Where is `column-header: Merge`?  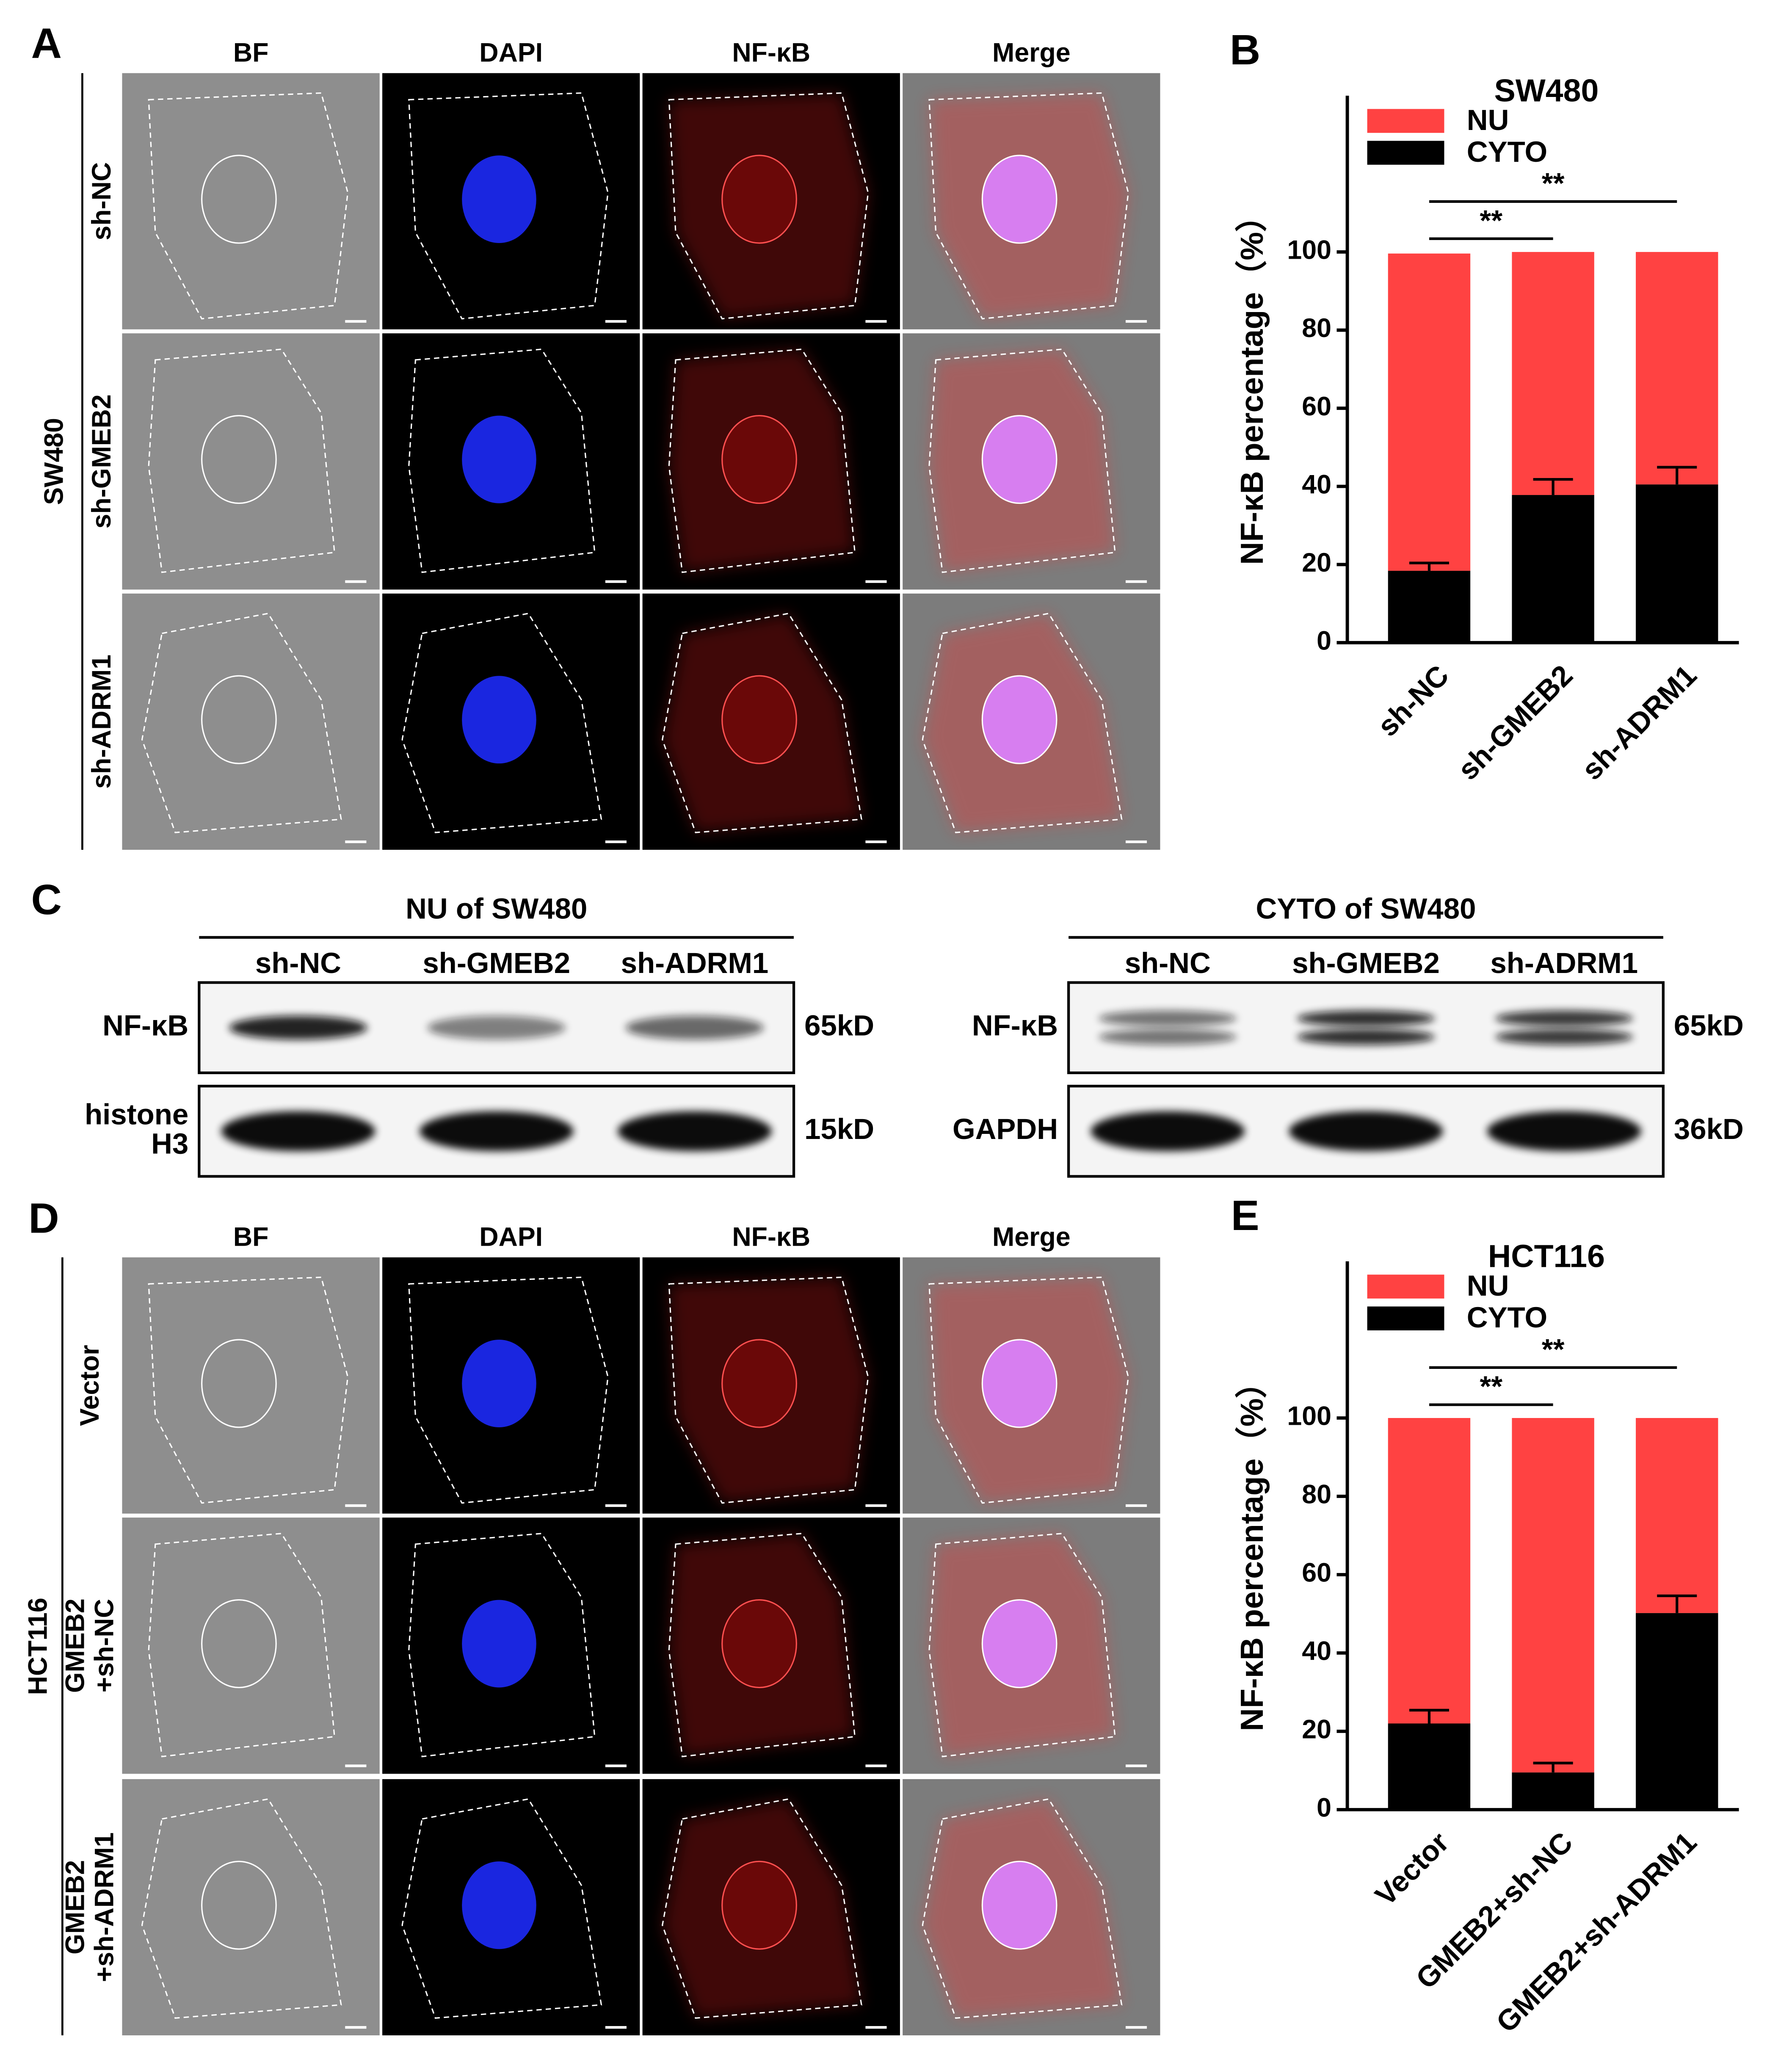 column-header: Merge is located at coordinates (1031, 52).